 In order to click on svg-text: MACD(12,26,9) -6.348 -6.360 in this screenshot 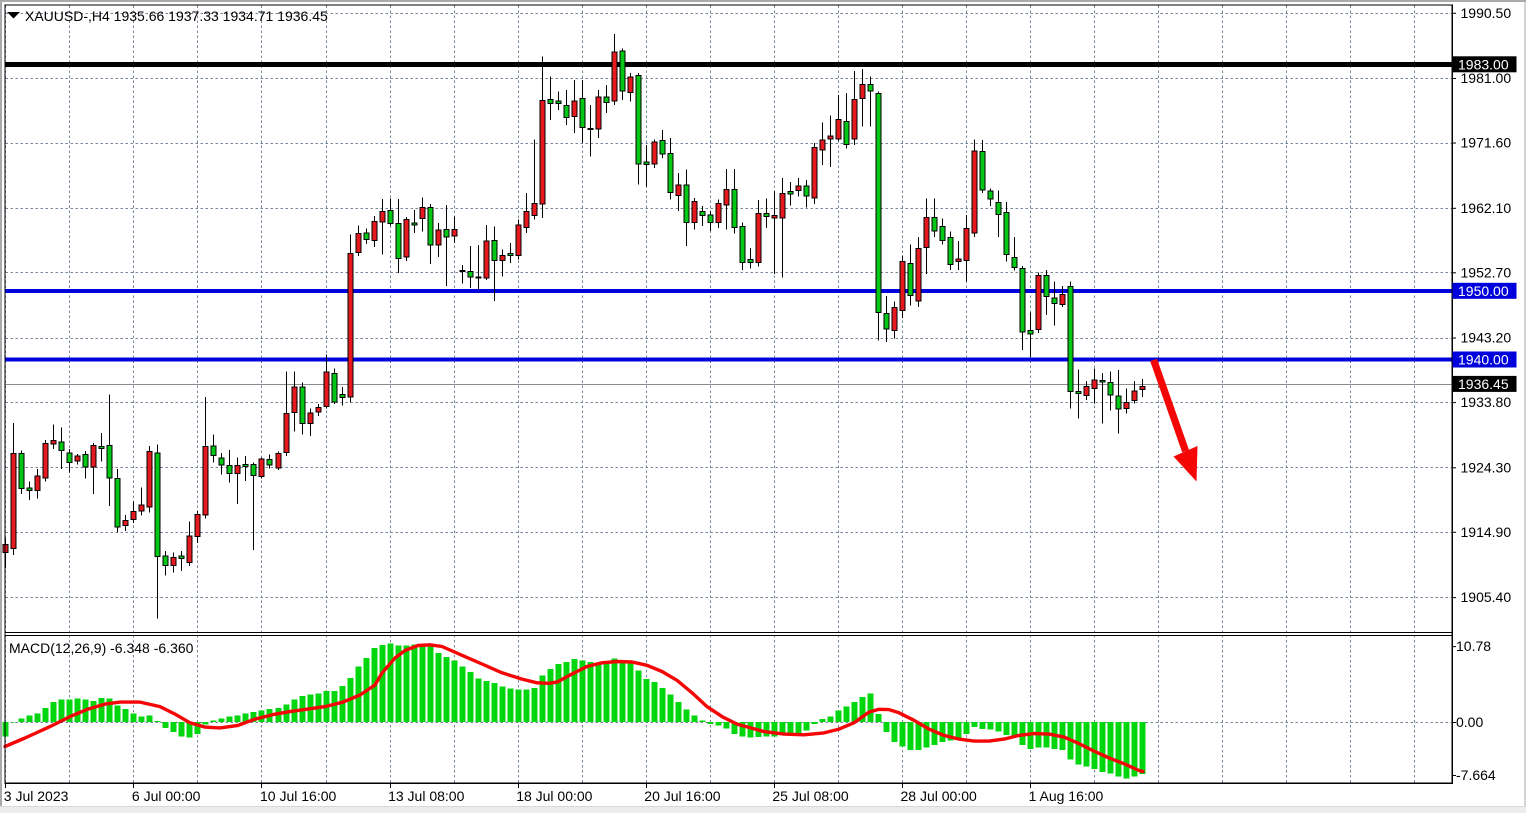, I will do `click(101, 648)`.